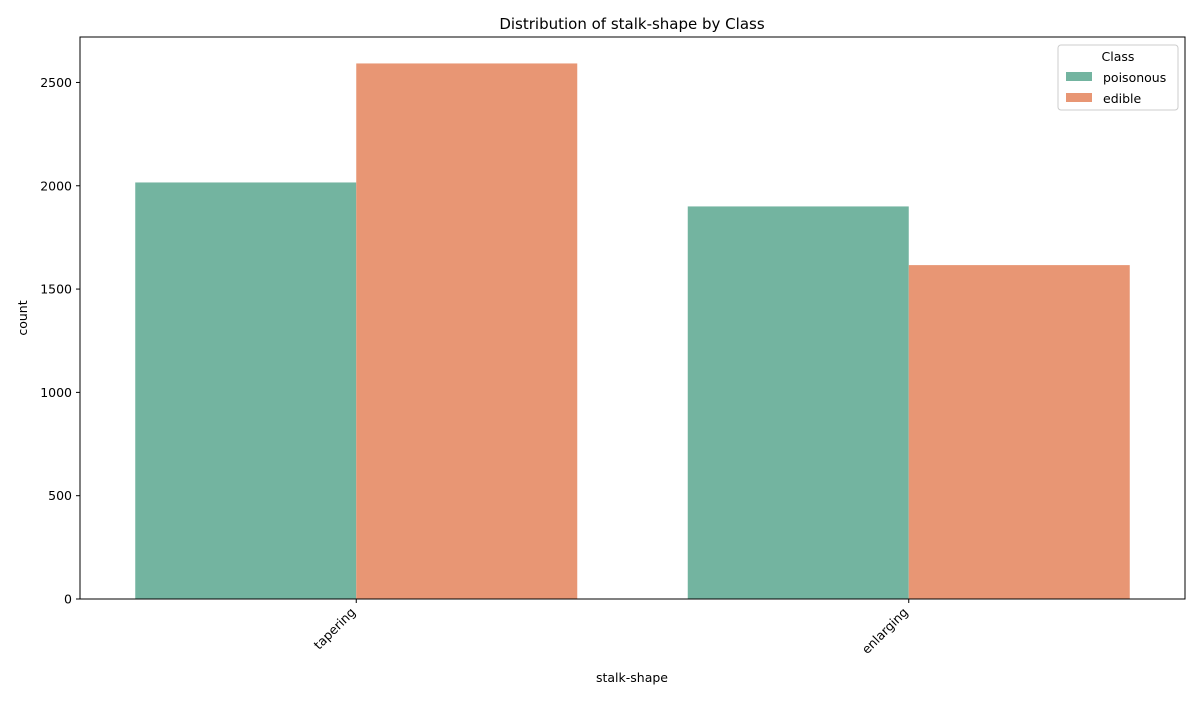 This screenshot has width=1200, height=704. Describe the element at coordinates (1079, 97) in the screenshot. I see `legend-swatch-edible` at that location.